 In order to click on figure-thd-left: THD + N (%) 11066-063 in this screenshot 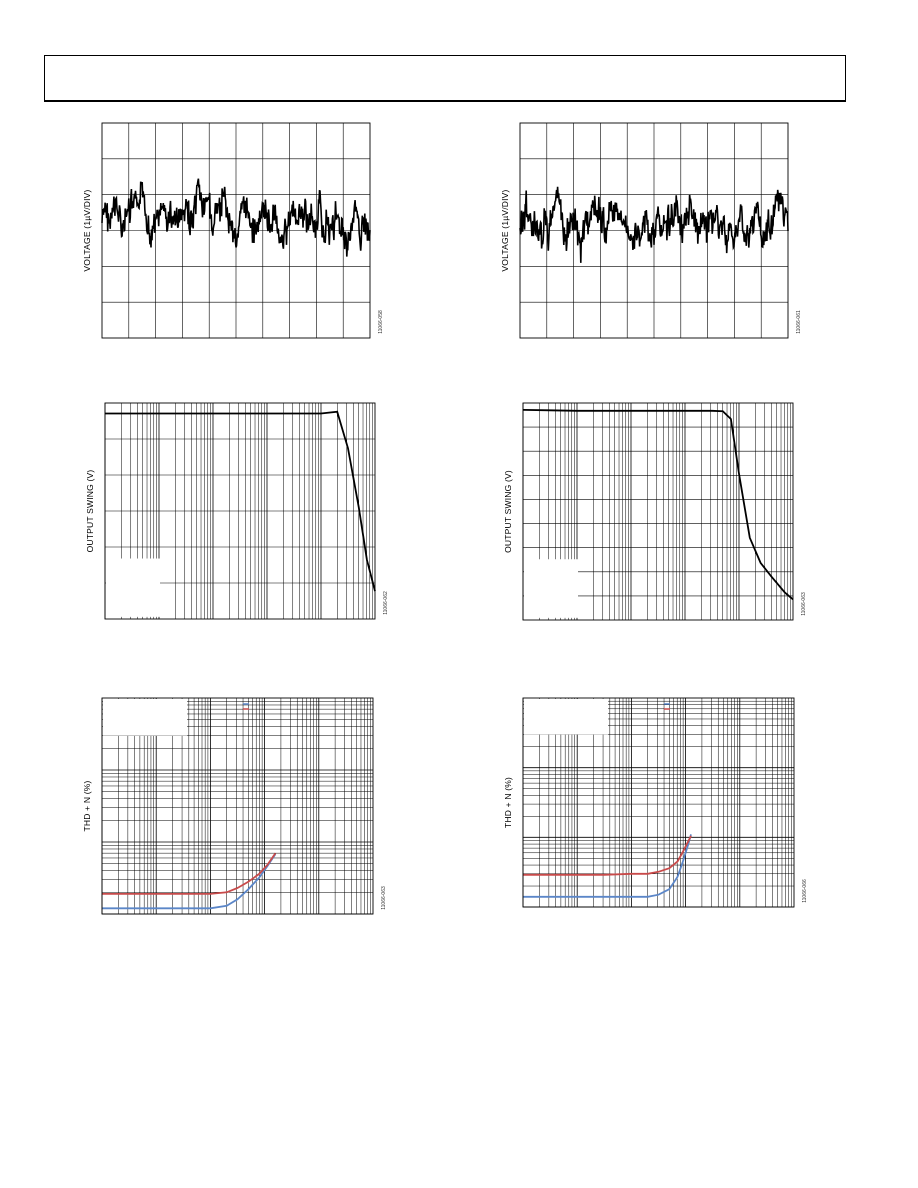, I will do `click(238, 820)`.